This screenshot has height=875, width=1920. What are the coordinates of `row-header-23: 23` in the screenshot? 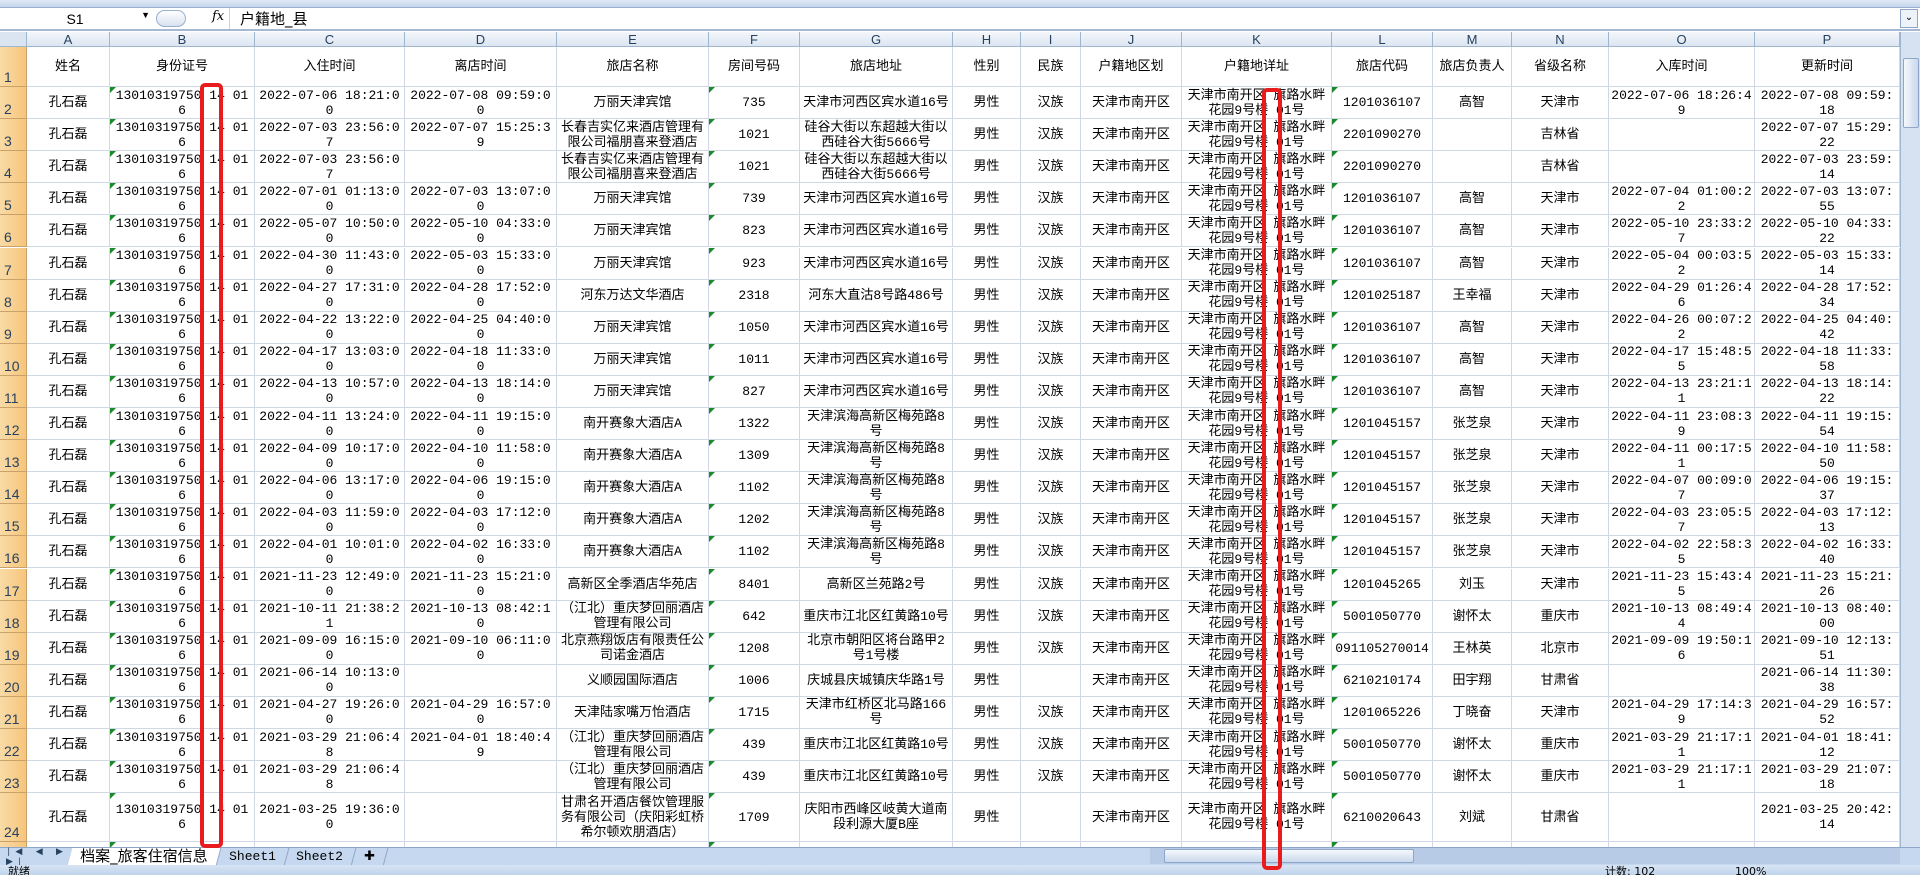 It's located at (13, 777).